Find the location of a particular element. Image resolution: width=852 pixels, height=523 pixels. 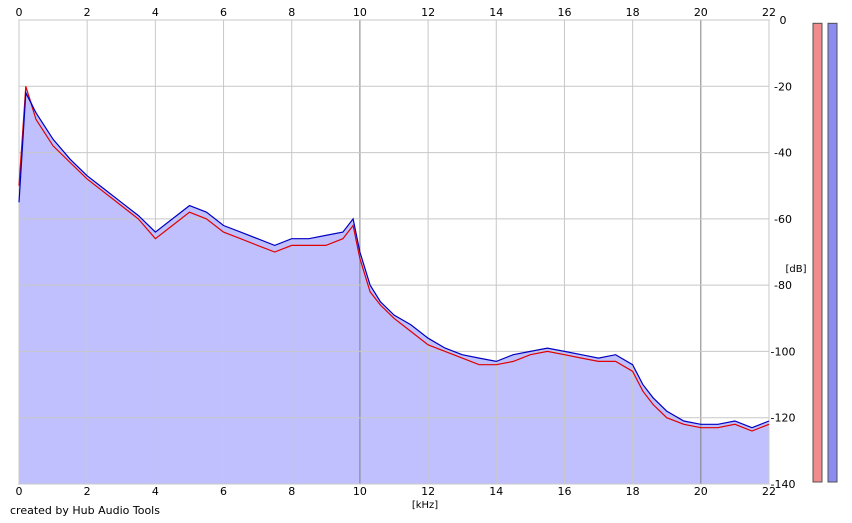

y-tick-label: -40 is located at coordinates (783, 153).